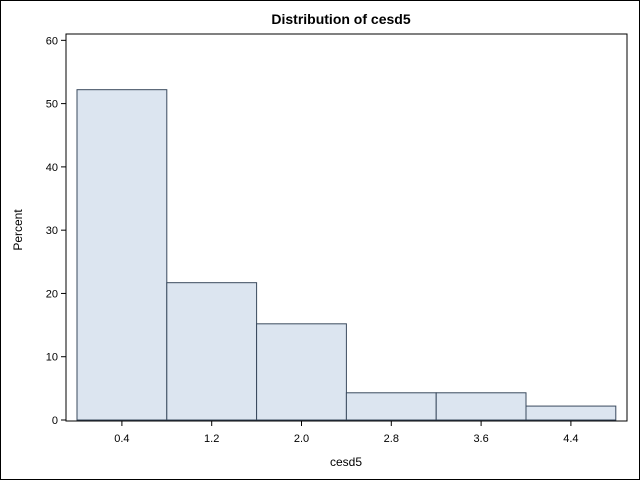 This screenshot has height=480, width=640. What do you see at coordinates (346, 433) in the screenshot?
I see `x-axis: 0.4 1.2 2.0 2.8 3.6 4.4` at bounding box center [346, 433].